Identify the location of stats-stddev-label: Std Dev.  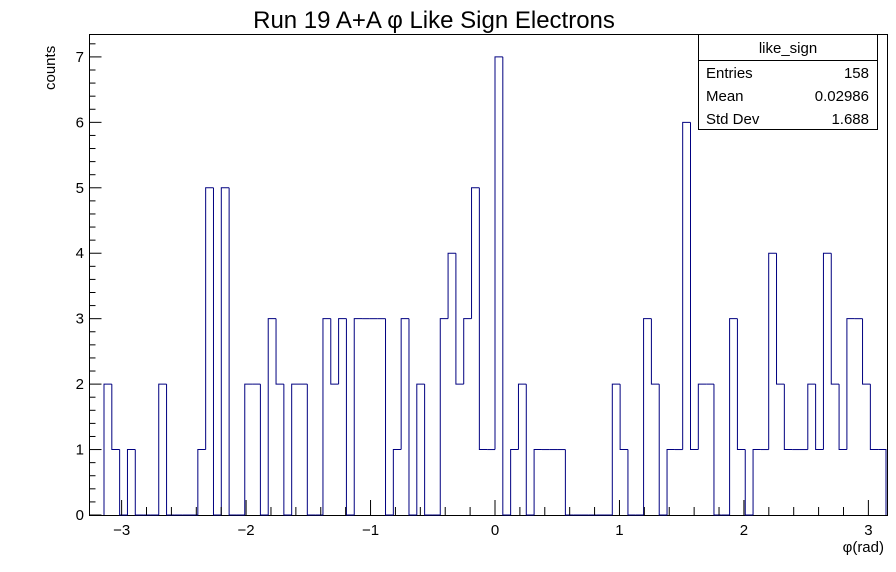
(733, 119).